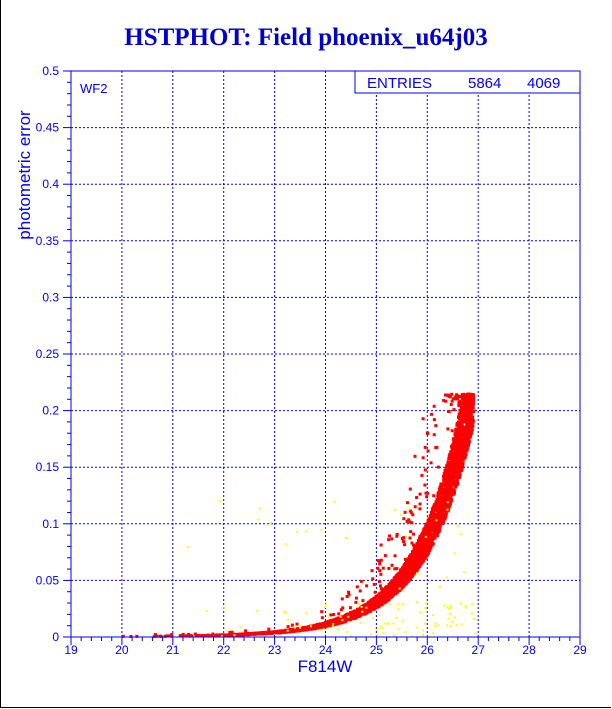 The width and height of the screenshot is (612, 709). I want to click on x-tick-label: 20, so click(122, 650).